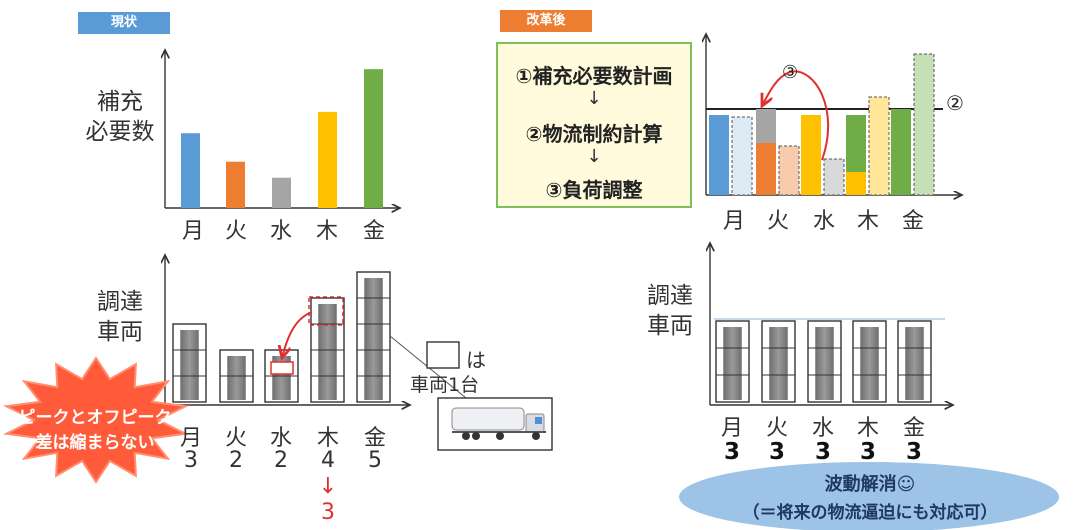 The width and height of the screenshot is (1088, 530). What do you see at coordinates (120, 332) in the screenshot?
I see `vehicles-label-line2: 車両` at bounding box center [120, 332].